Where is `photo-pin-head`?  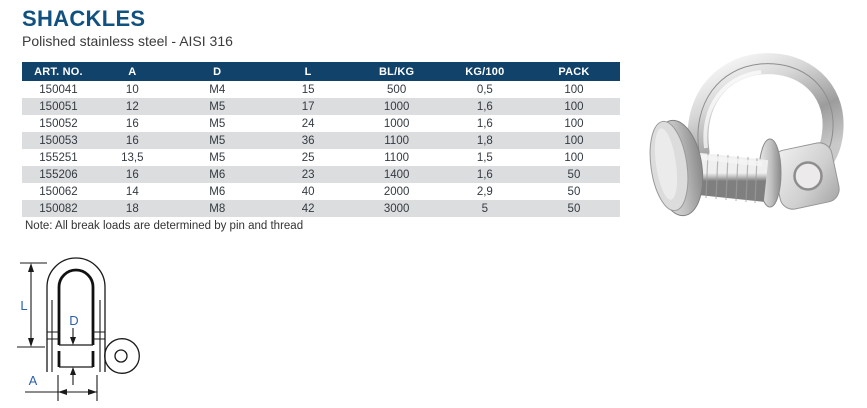 photo-pin-head is located at coordinates (676, 168).